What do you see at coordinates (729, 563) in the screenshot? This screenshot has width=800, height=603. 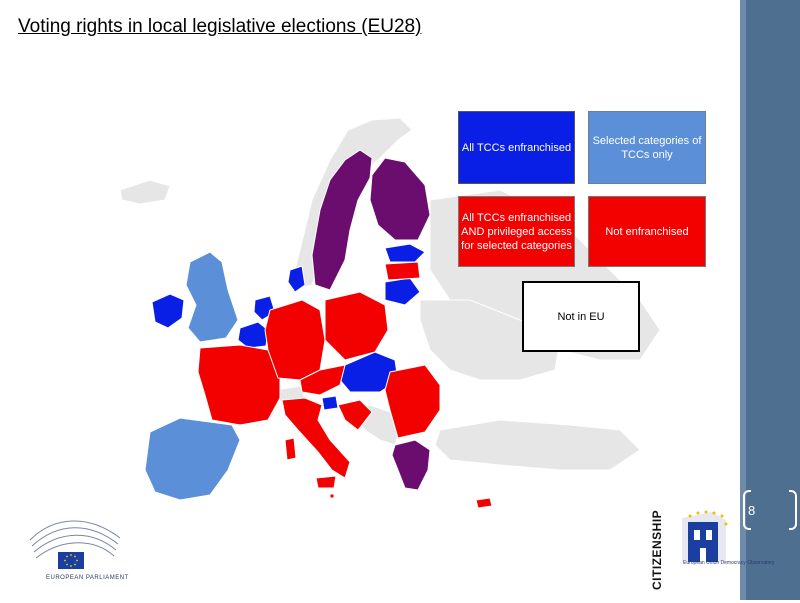 I see `observatory-label: European Union Democracy Observatory` at bounding box center [729, 563].